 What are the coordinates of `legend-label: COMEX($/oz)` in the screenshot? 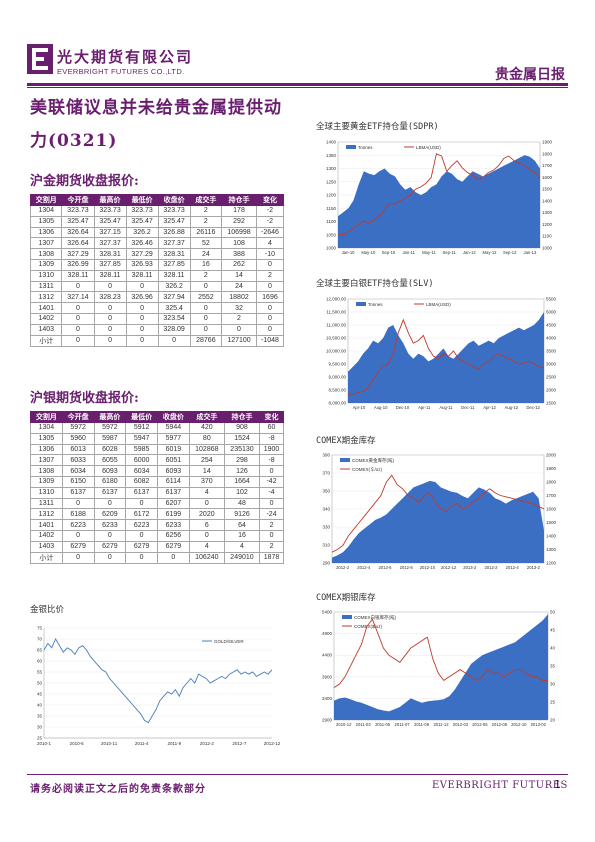 It's located at (368, 626).